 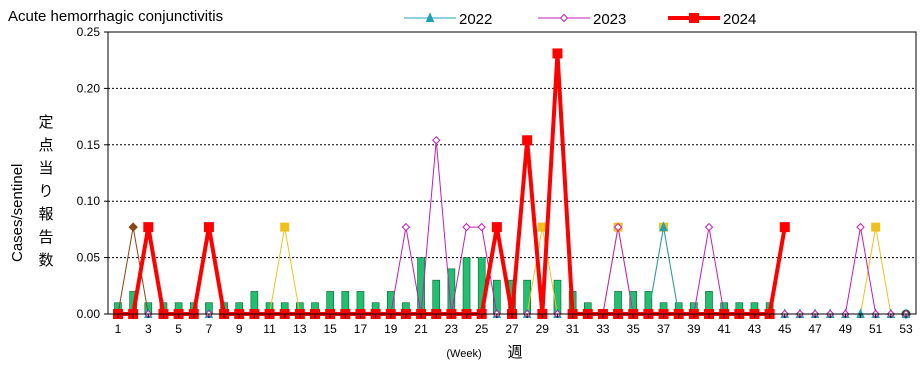 I want to click on x-tick-label: 27, so click(x=512, y=329).